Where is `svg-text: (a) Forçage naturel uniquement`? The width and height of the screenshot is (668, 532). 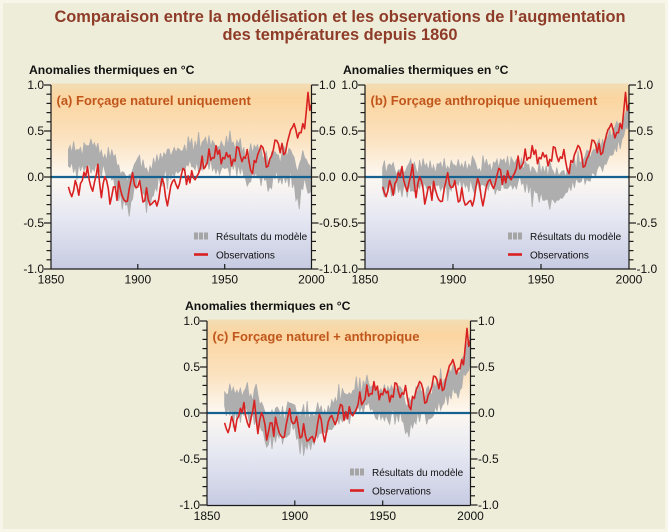
svg-text: (a) Forçage naturel uniquement is located at coordinates (154, 100).